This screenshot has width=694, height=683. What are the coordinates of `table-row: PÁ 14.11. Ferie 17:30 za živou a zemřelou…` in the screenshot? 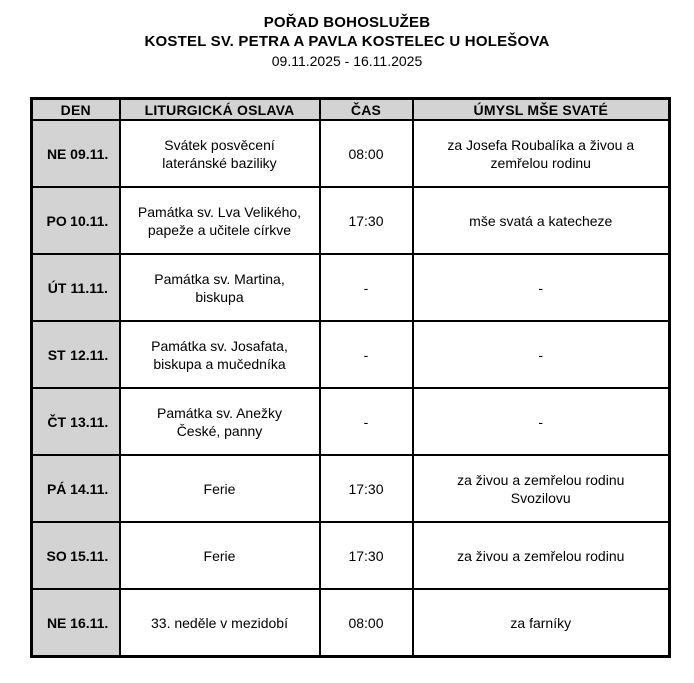 It's located at (350, 488).